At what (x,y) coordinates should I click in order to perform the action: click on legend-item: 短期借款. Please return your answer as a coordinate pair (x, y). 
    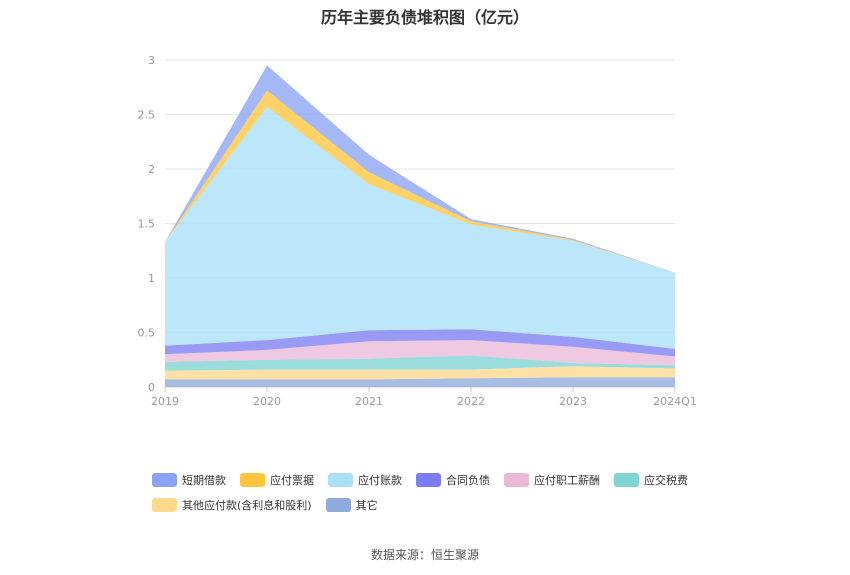
    Looking at the image, I should click on (189, 480).